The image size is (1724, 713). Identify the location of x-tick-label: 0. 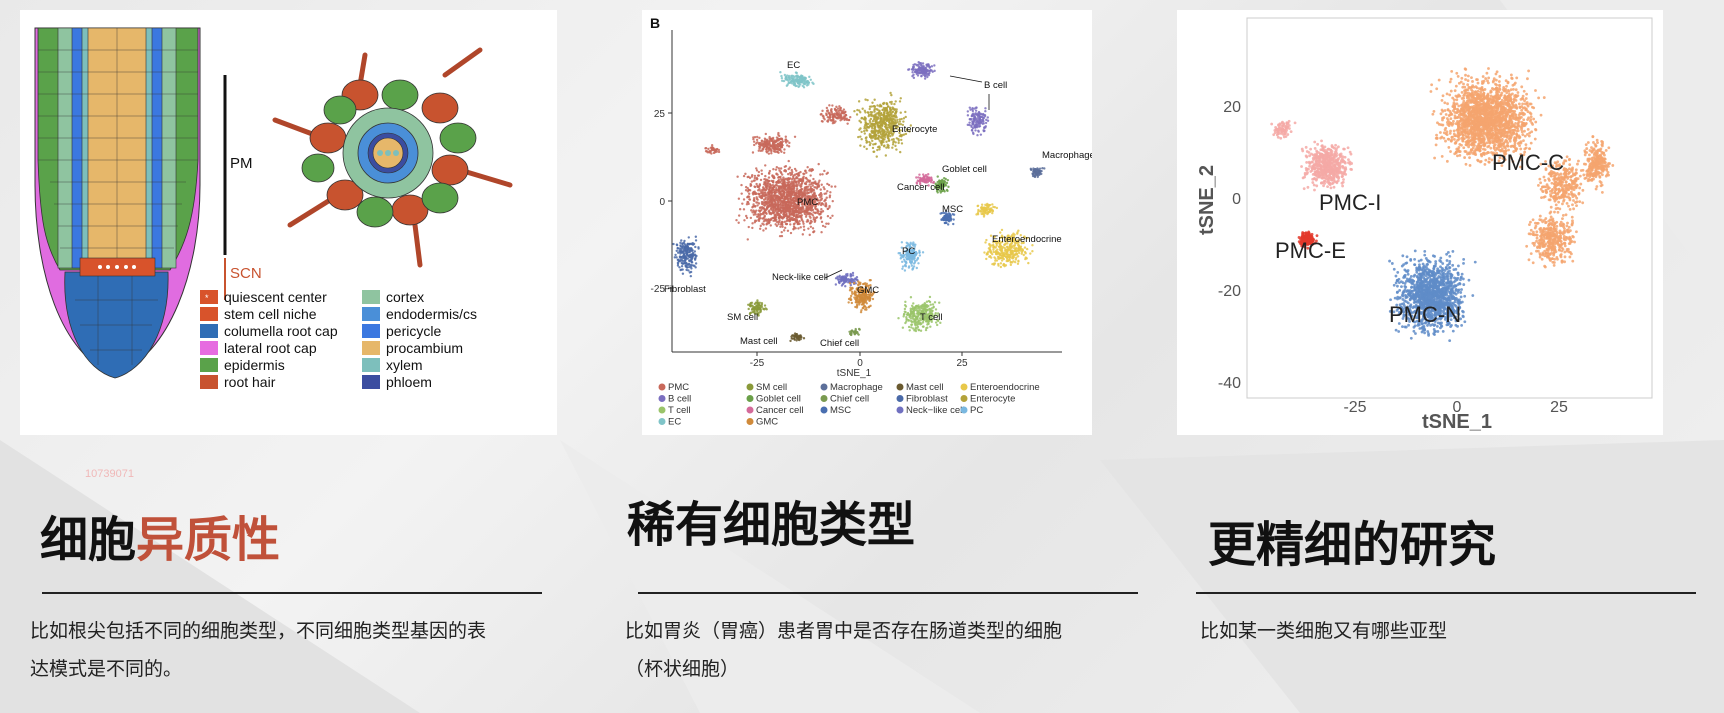
(860, 363).